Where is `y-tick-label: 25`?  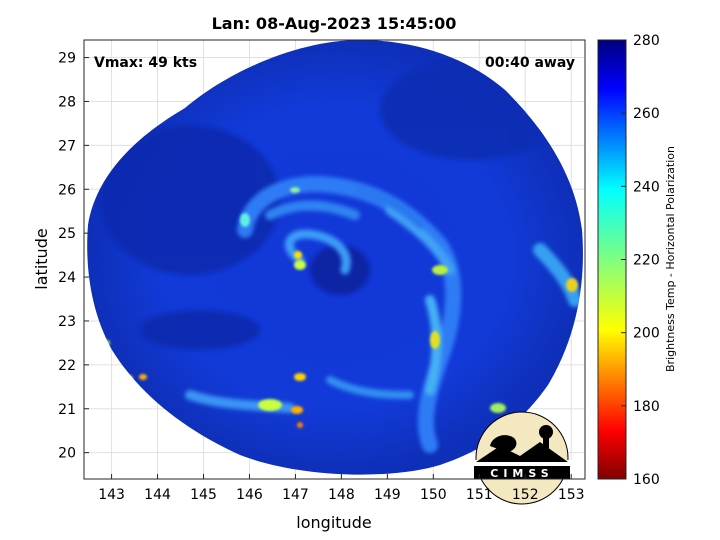
y-tick-label: 25 is located at coordinates (67, 234).